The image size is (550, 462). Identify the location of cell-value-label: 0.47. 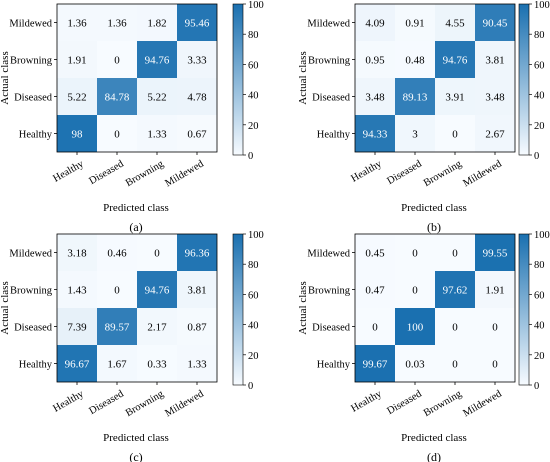
(375, 291).